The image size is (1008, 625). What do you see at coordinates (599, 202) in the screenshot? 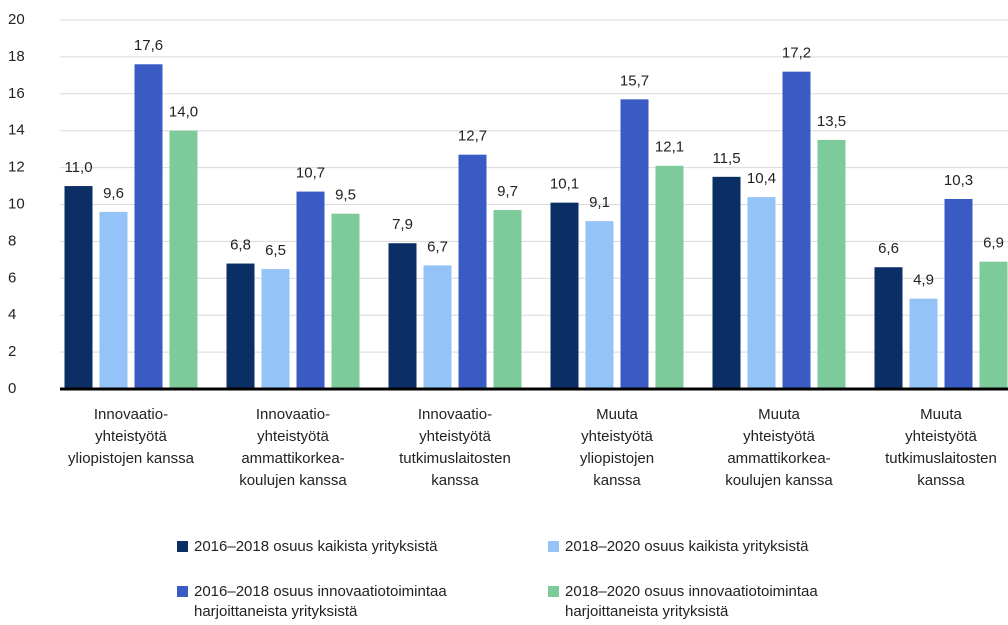
I see `value-label: 9,1` at bounding box center [599, 202].